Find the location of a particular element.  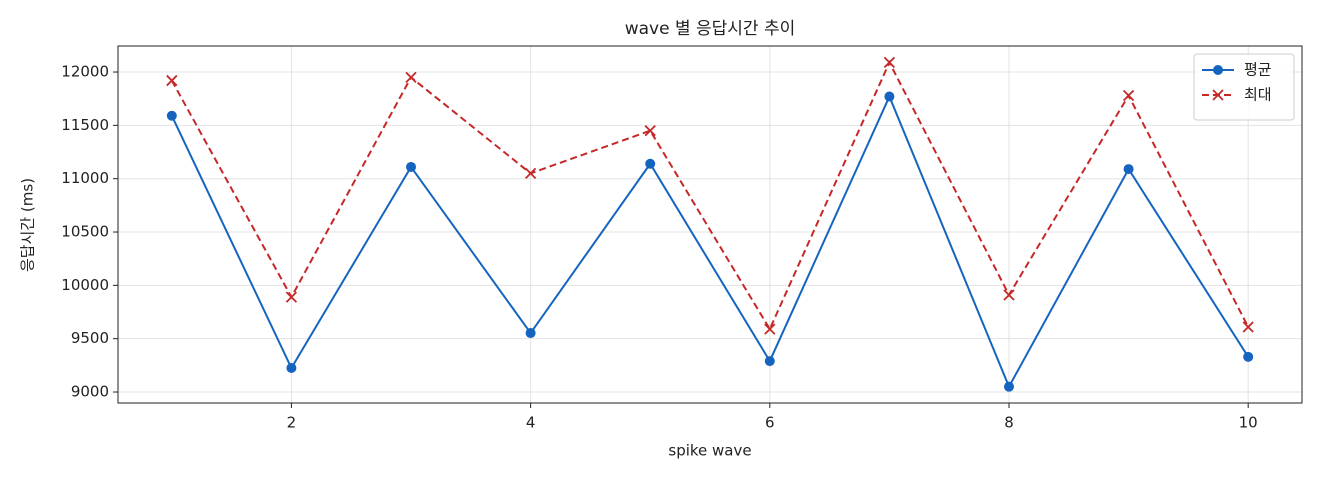

x-tick-label: 6 is located at coordinates (770, 423).